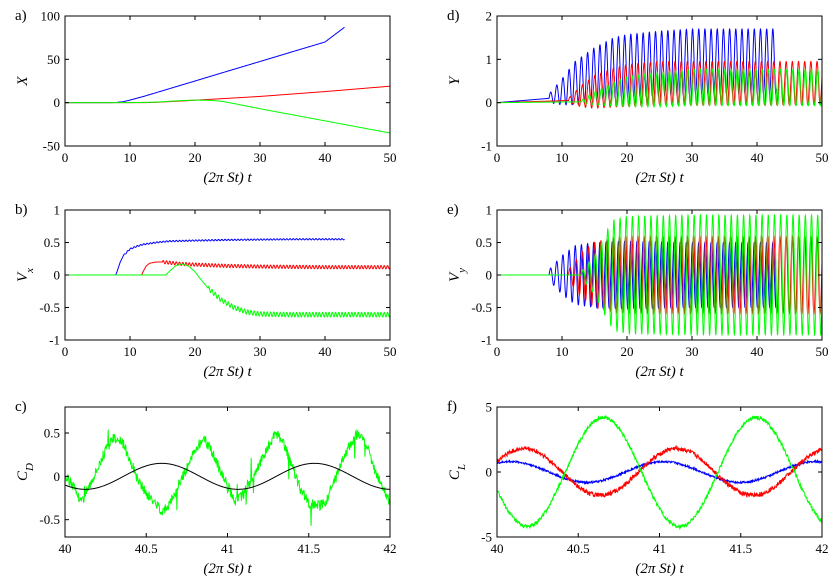 The height and width of the screenshot is (581, 830). I want to click on y-axis-label-subscript: y, so click(462, 271).